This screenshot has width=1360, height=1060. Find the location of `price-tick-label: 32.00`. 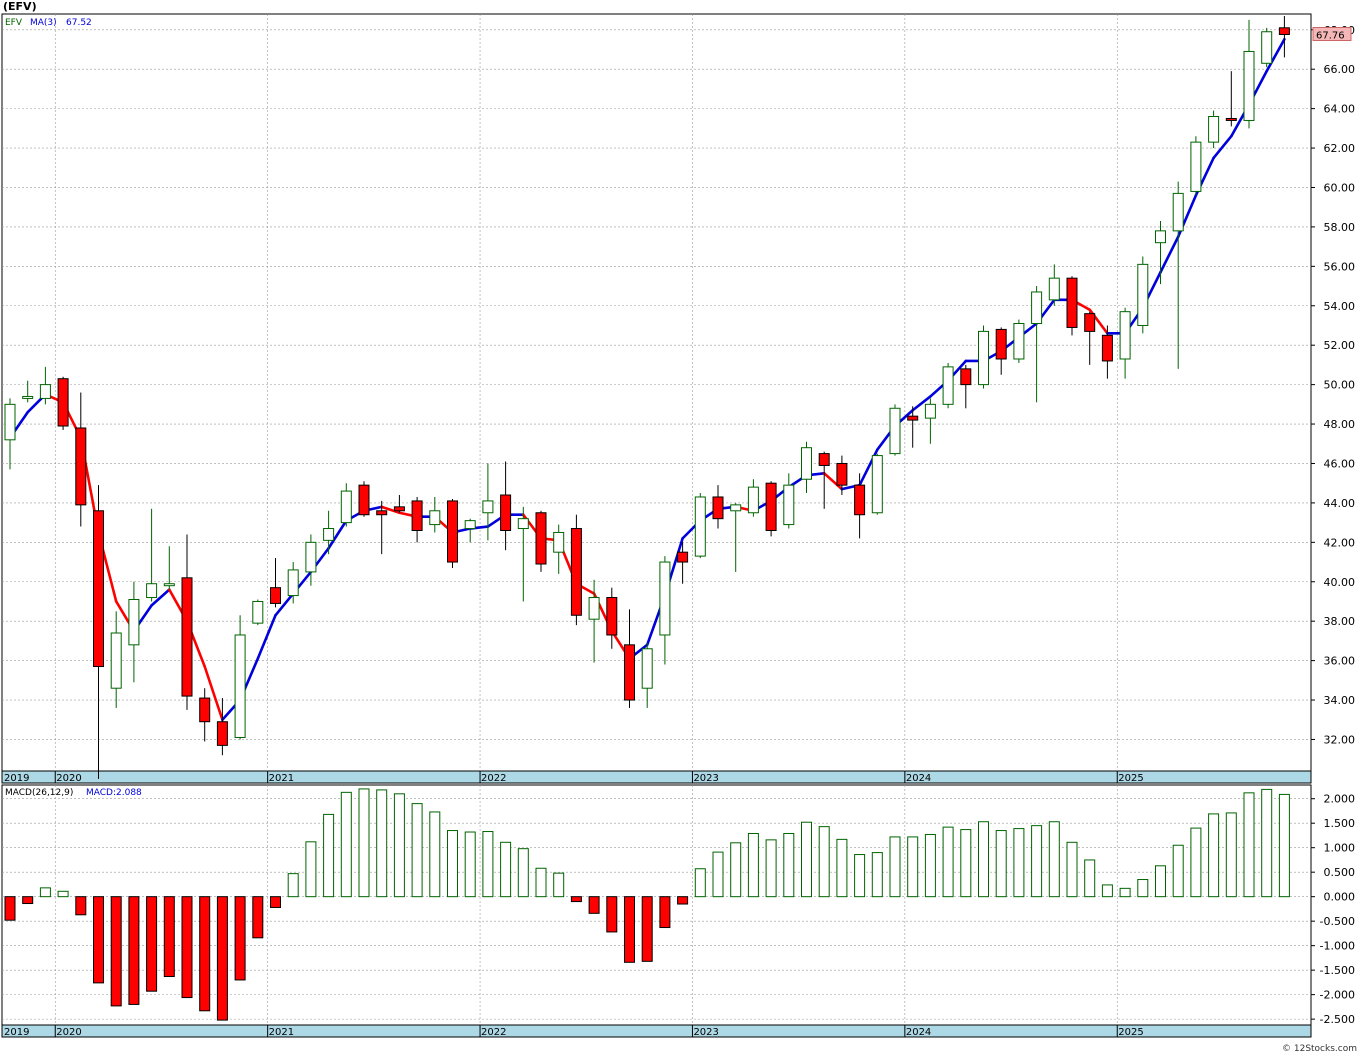

price-tick-label: 32.00 is located at coordinates (1340, 739).